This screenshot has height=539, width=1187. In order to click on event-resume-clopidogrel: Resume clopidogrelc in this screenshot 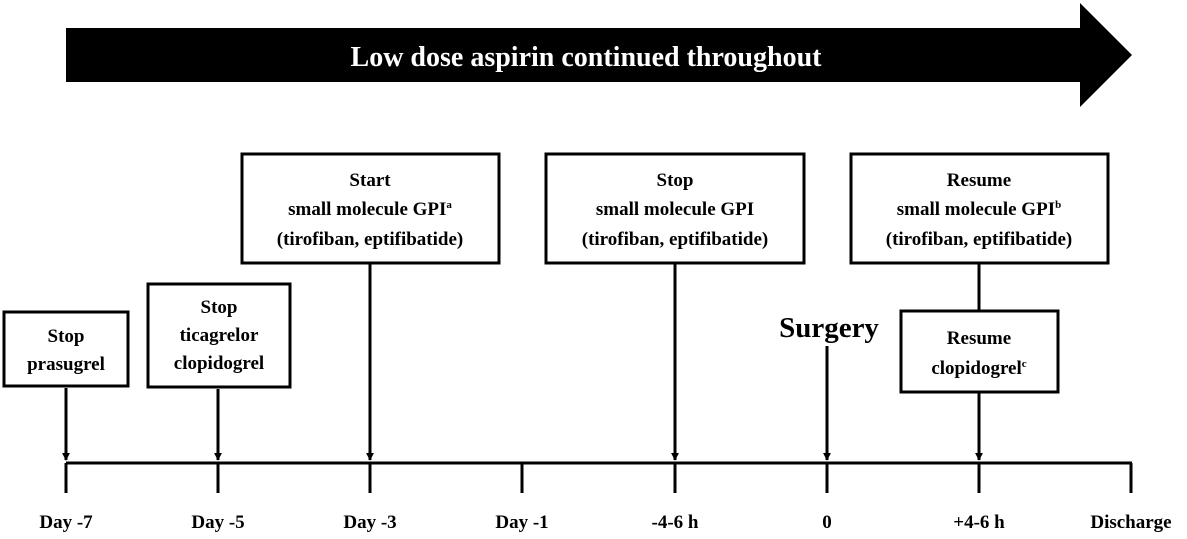, I will do `click(979, 385)`.